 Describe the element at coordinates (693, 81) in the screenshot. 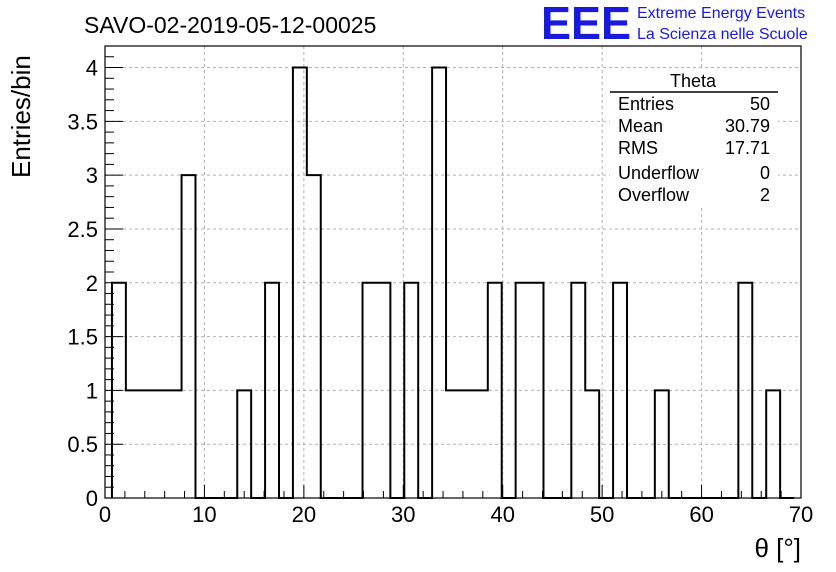

I see `stats-title: Theta` at that location.